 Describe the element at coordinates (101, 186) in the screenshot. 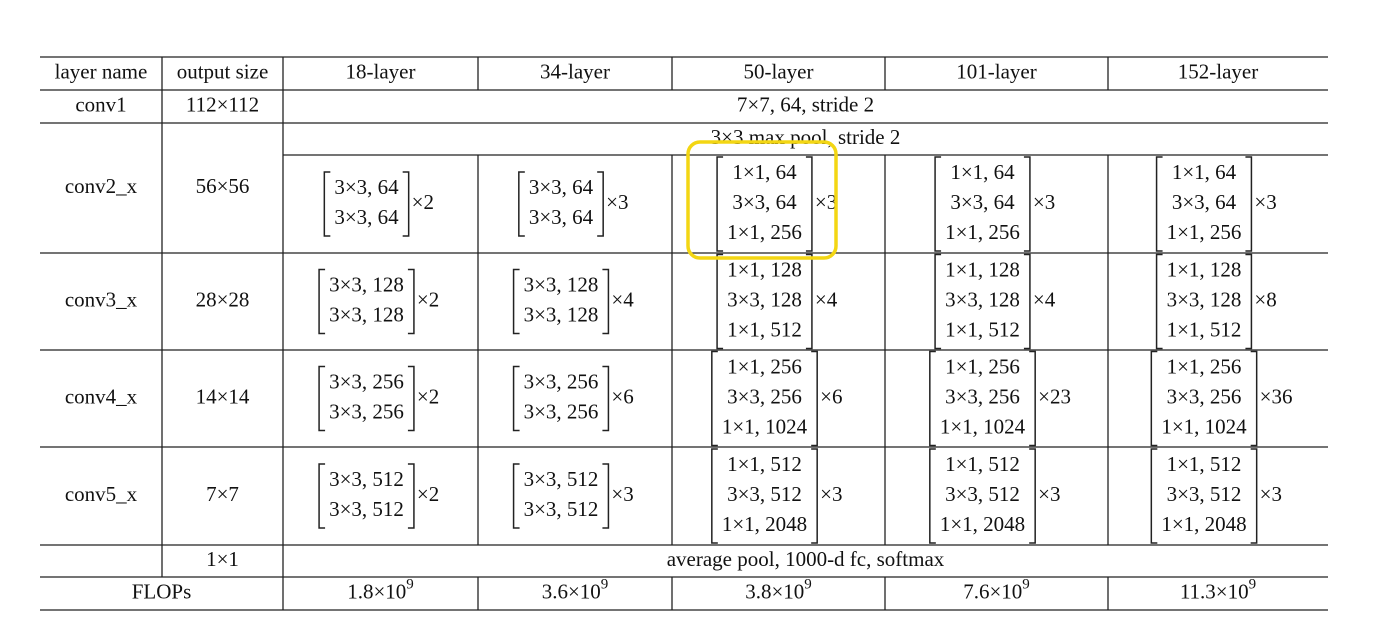

I see `layer-name: conv2_x` at that location.